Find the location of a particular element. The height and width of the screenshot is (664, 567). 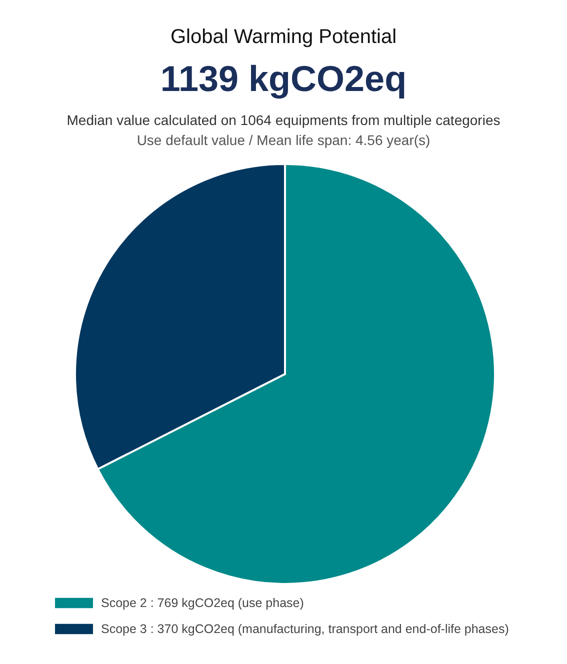

chart-subtitle: 1139 kgCO2eq is located at coordinates (283, 78).